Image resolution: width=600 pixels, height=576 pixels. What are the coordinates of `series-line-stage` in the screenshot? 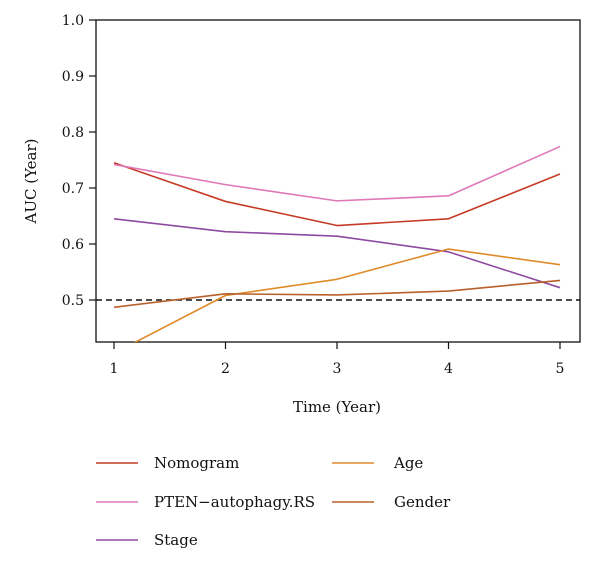 It's located at (337, 253).